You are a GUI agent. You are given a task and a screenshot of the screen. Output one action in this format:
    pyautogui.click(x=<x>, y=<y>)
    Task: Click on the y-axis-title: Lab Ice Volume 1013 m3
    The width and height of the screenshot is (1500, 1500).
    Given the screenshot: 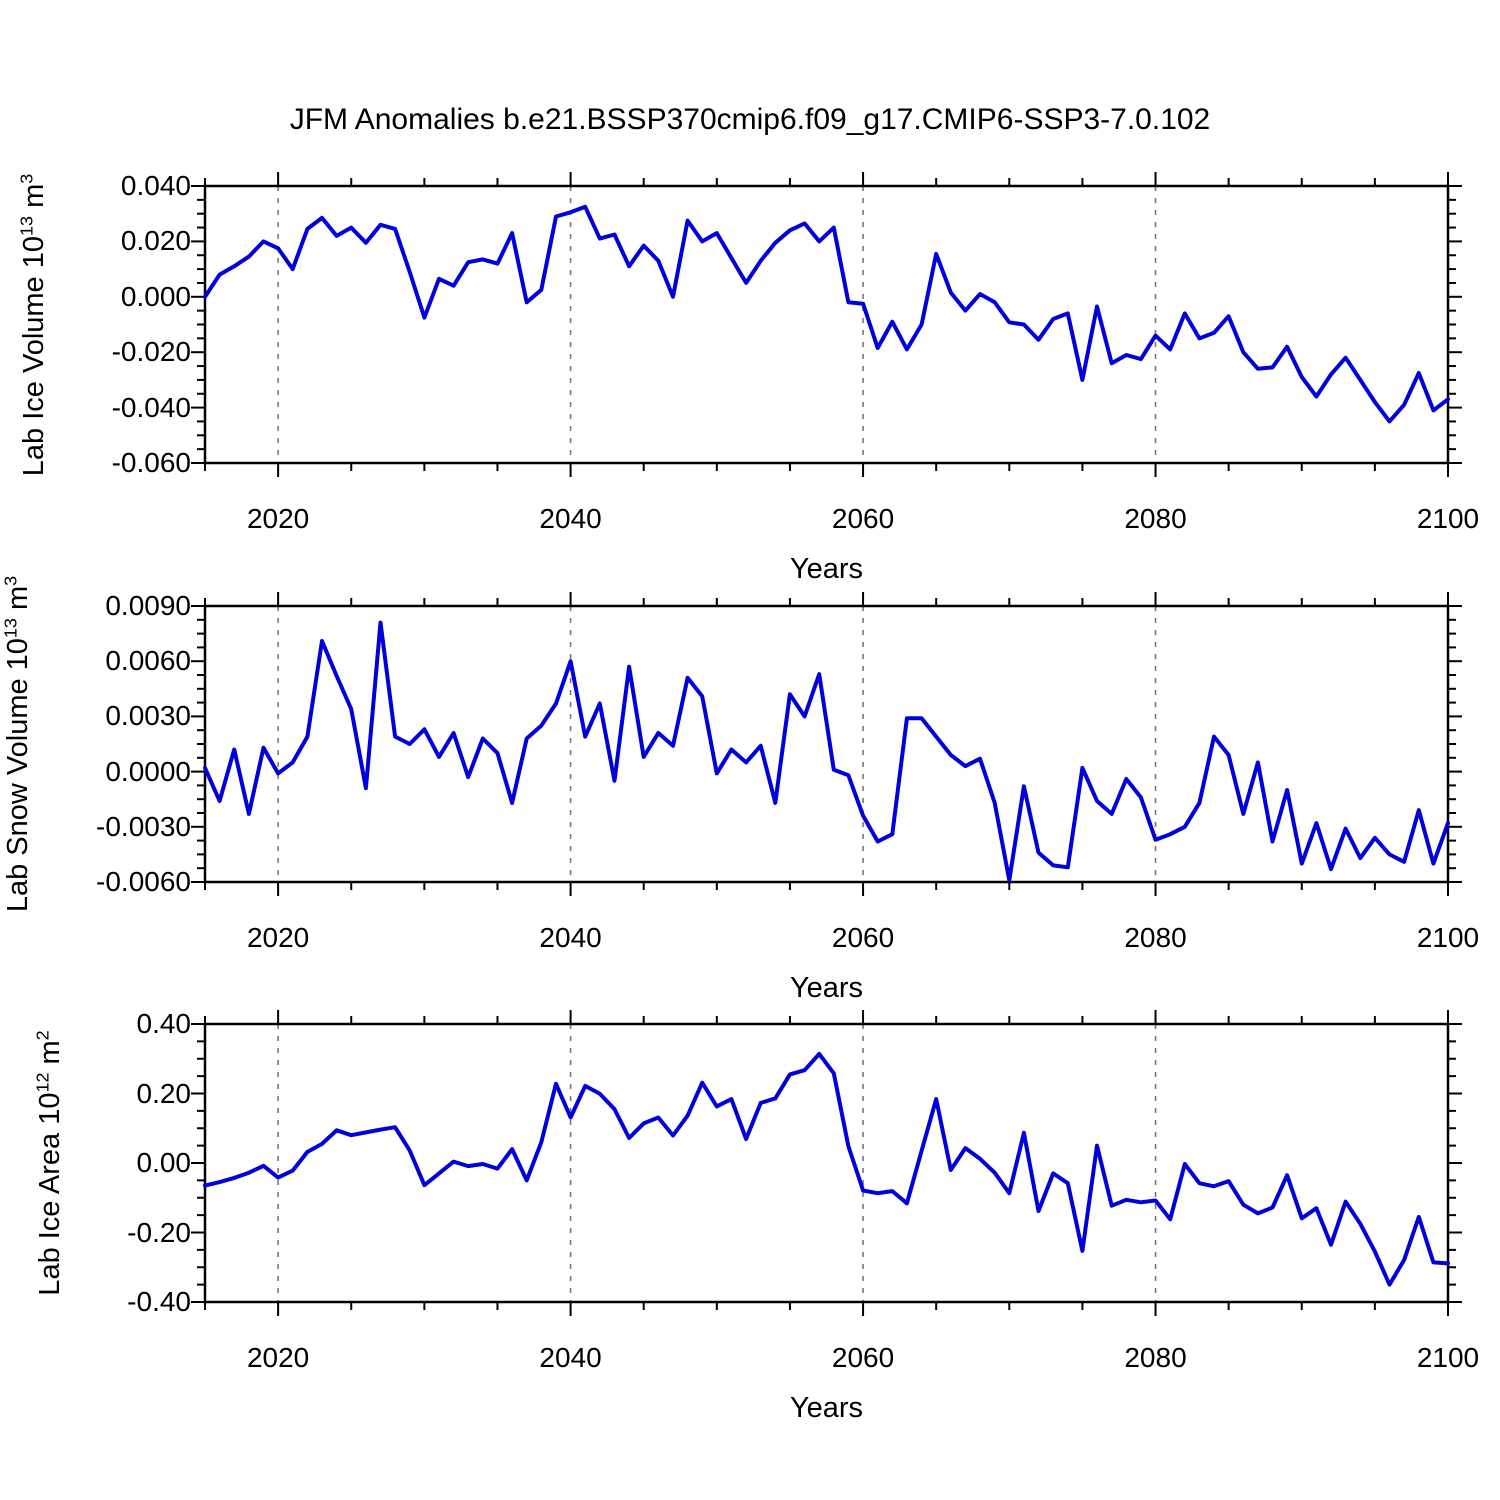 What is the action you would take?
    pyautogui.click(x=33, y=324)
    